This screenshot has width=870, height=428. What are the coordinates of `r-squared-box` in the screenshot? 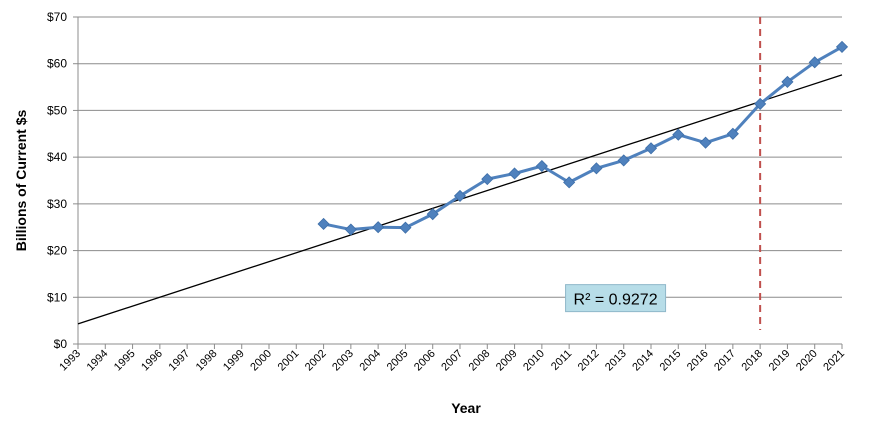 It's located at (616, 298).